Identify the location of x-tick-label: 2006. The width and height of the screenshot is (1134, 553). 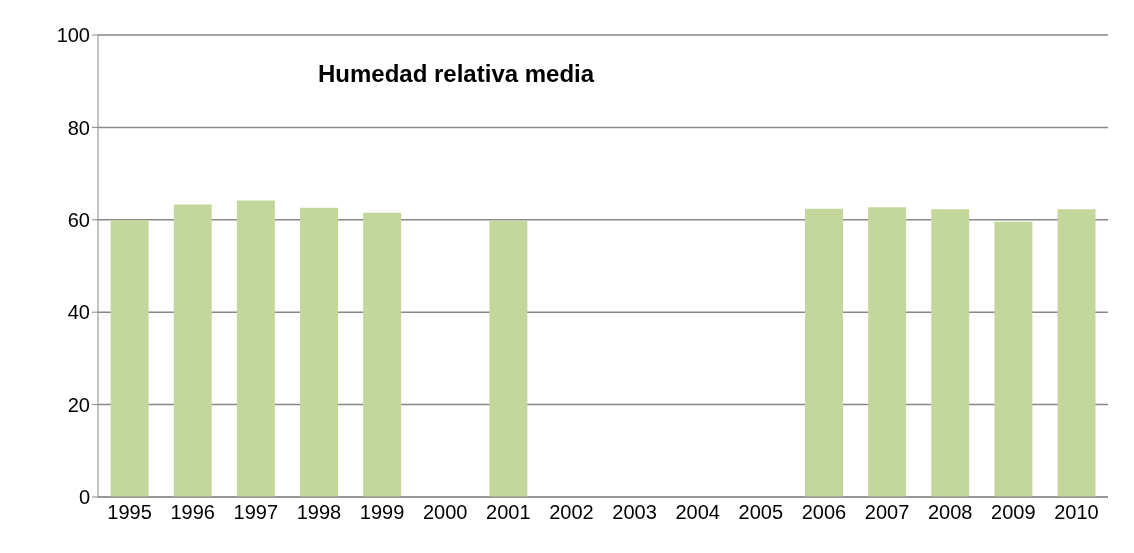
(824, 512).